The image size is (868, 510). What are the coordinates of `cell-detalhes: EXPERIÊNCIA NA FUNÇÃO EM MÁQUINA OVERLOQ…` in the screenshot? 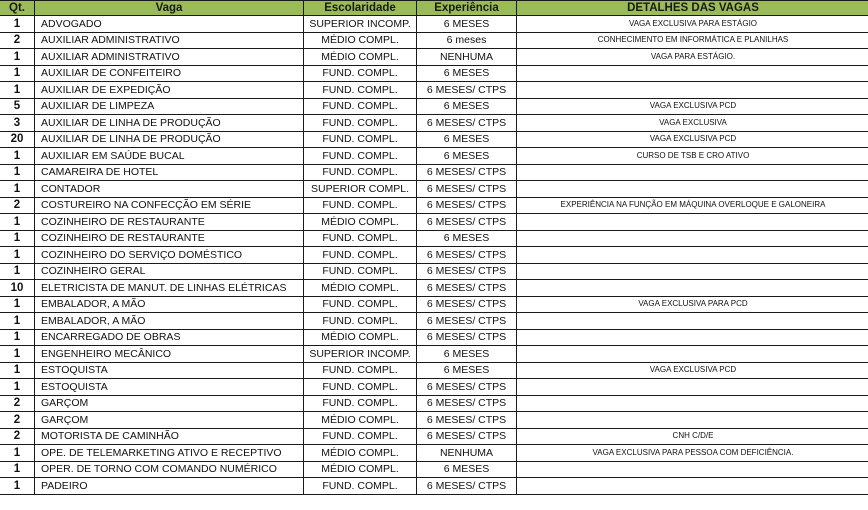 It's located at (692, 205).